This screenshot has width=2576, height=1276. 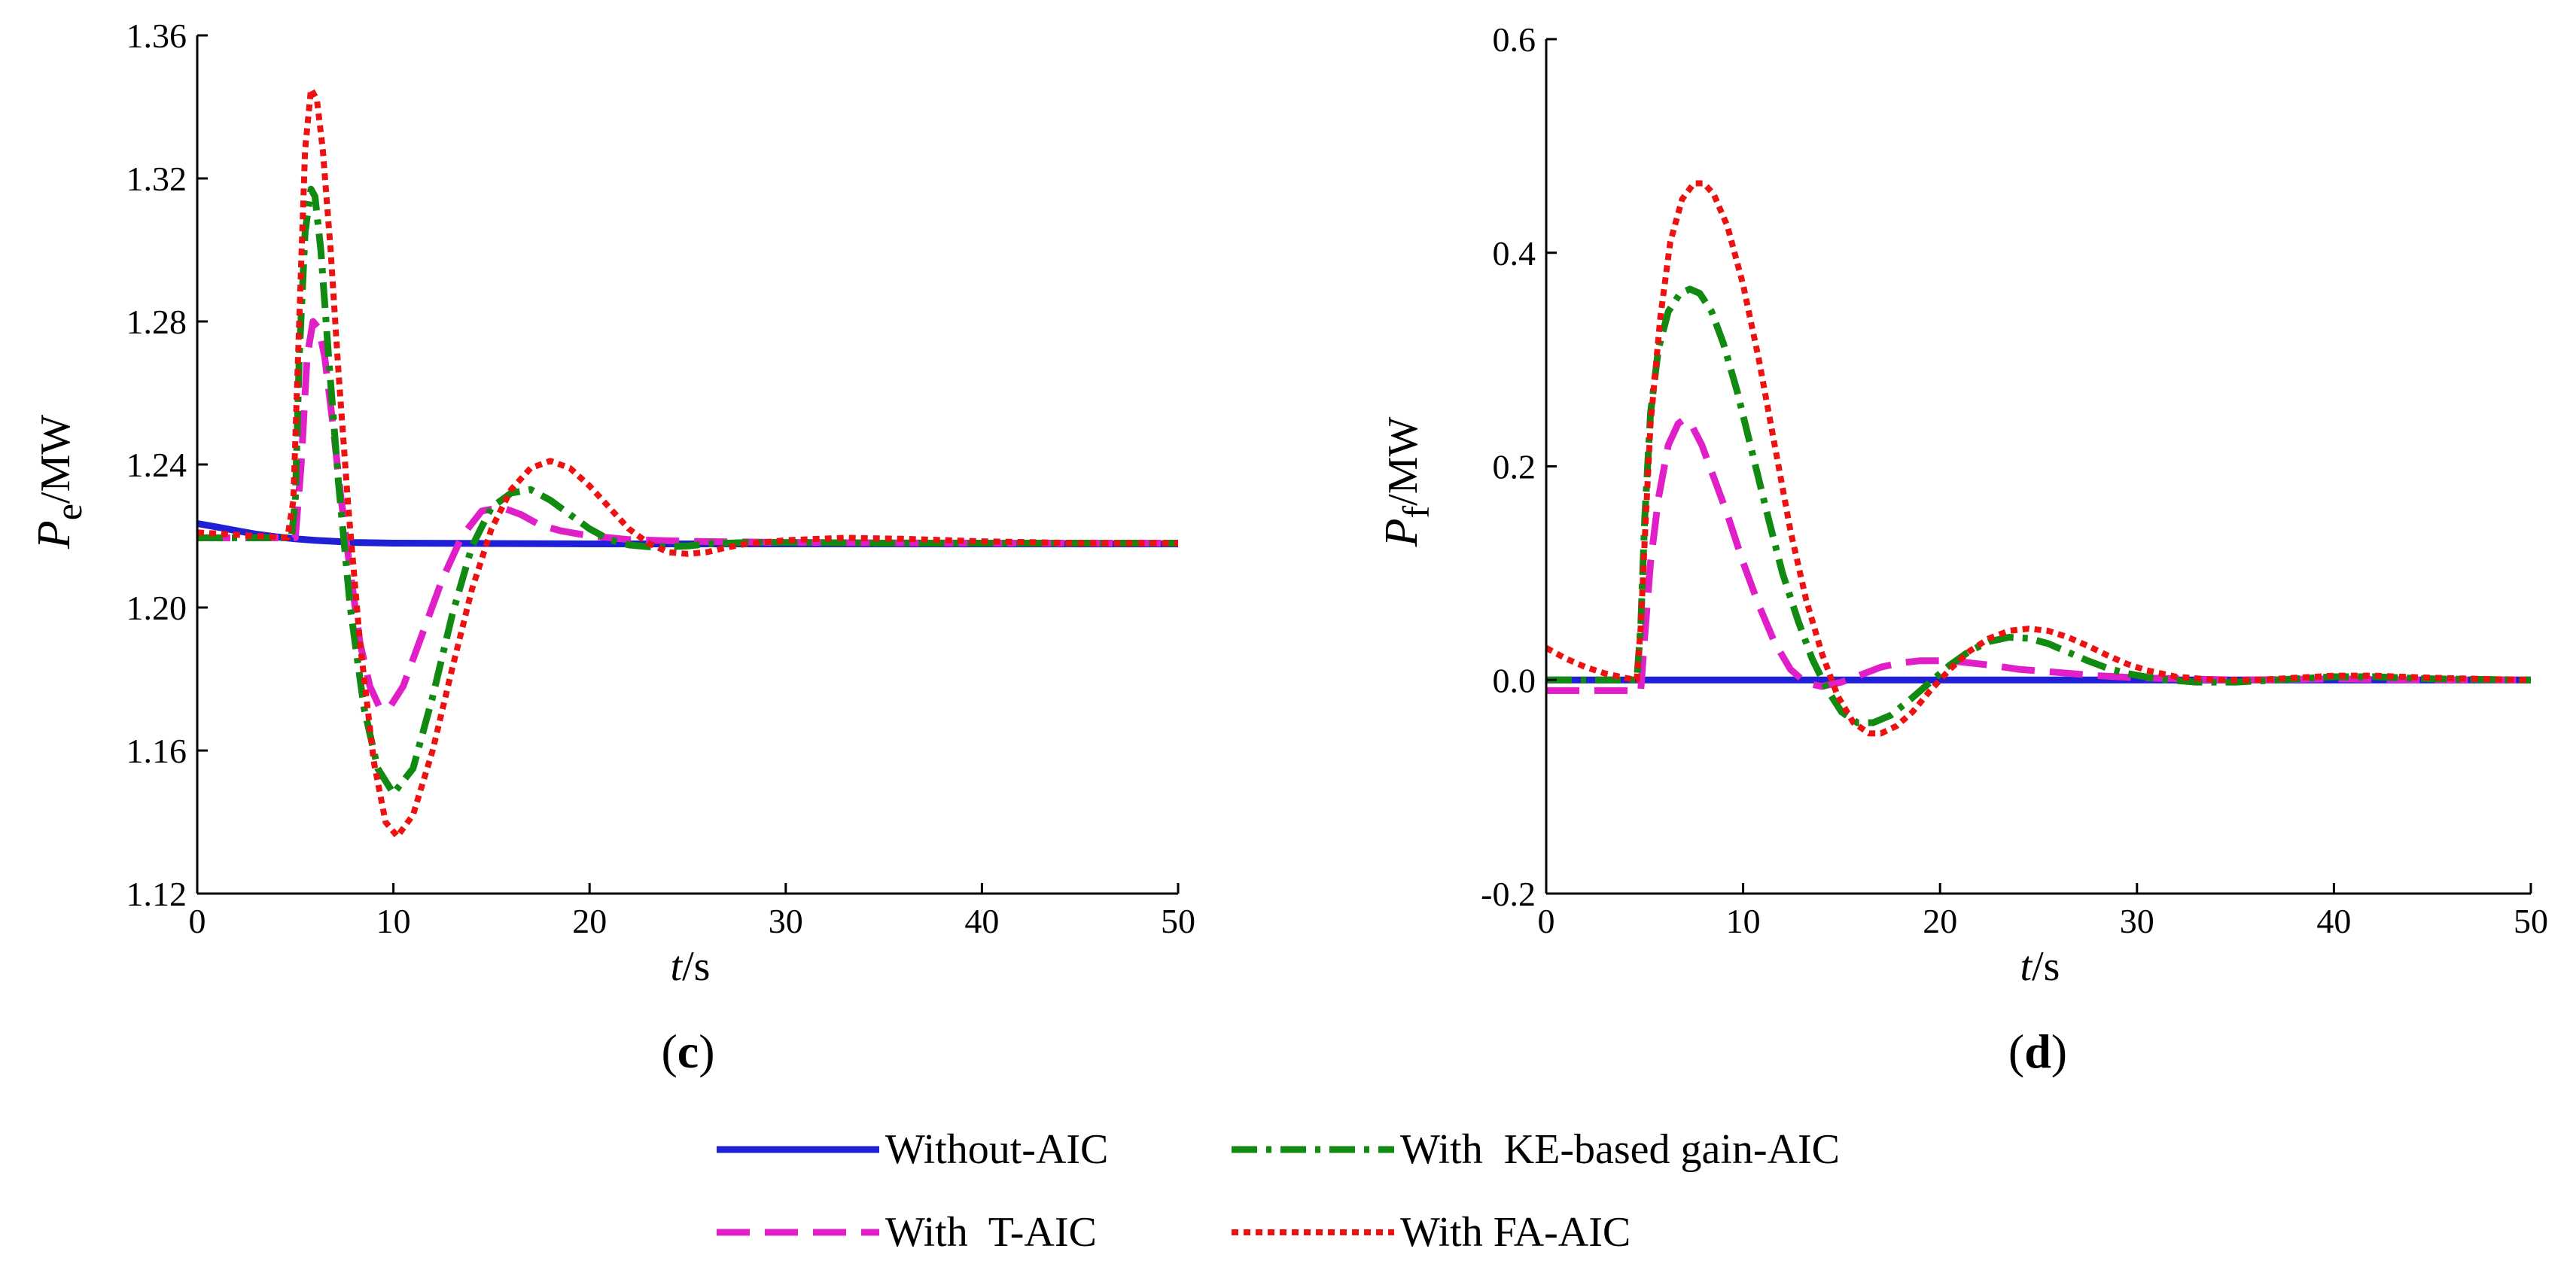 What do you see at coordinates (687, 514) in the screenshot?
I see `panel-c-series-with-t-aic` at bounding box center [687, 514].